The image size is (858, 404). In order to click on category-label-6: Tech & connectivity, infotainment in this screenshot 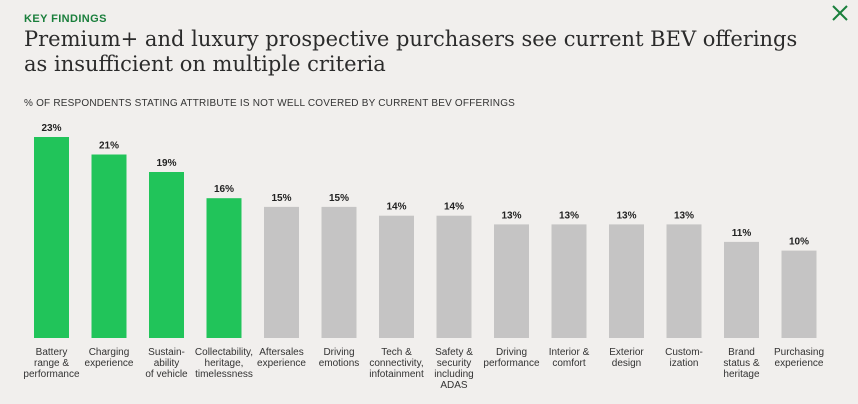, I will do `click(396, 363)`.